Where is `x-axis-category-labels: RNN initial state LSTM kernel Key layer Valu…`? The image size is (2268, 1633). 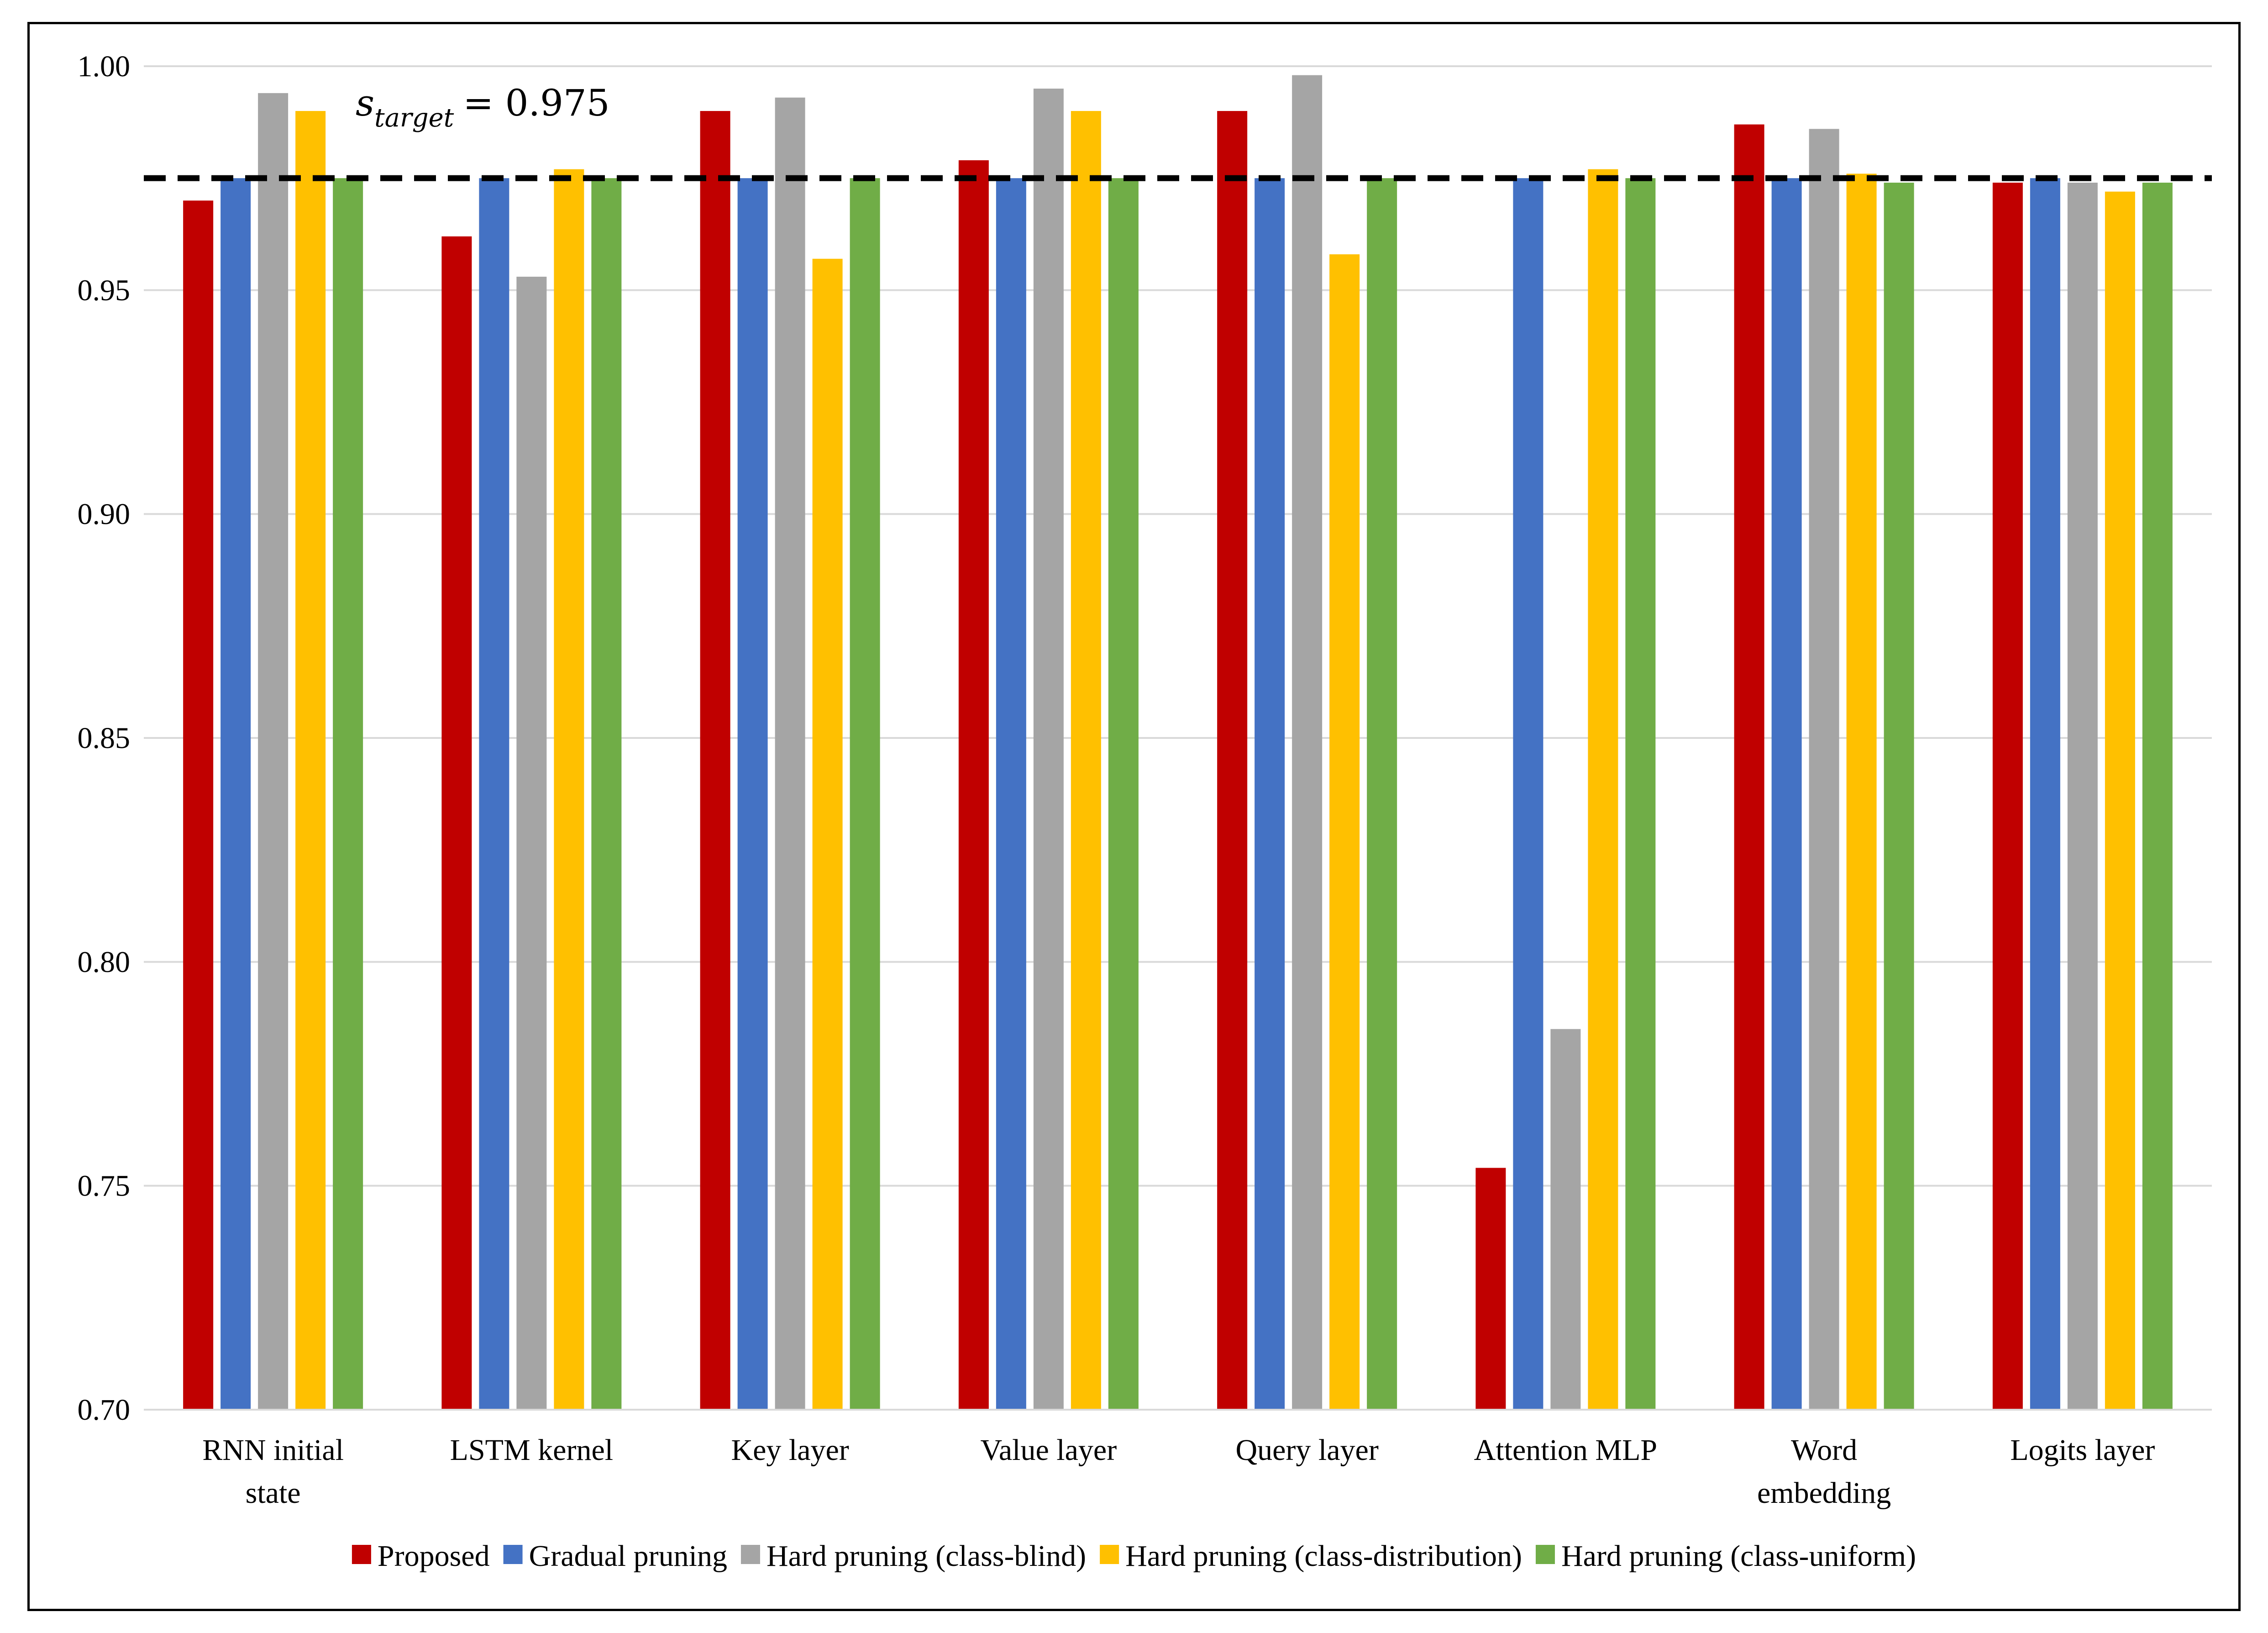
x-axis-category-labels: RNN initial state LSTM kernel Key layer Valu… is located at coordinates (1178, 1471).